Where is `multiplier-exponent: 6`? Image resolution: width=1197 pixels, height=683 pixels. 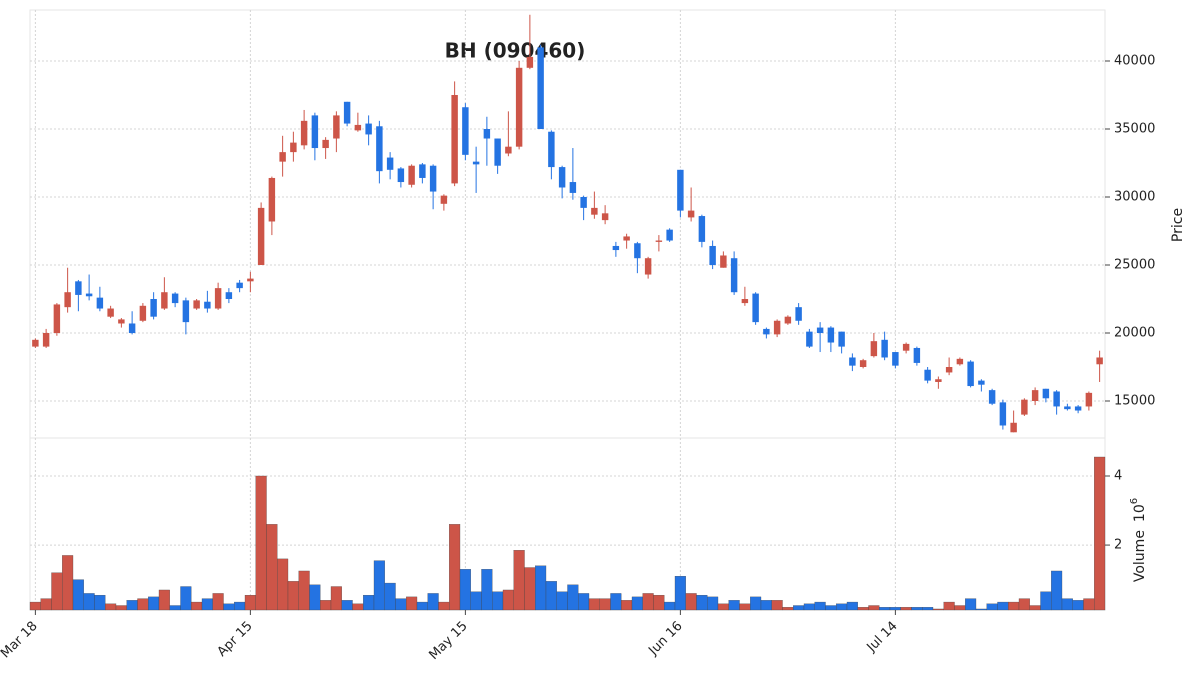
multiplier-exponent: 6 is located at coordinates (1134, 501).